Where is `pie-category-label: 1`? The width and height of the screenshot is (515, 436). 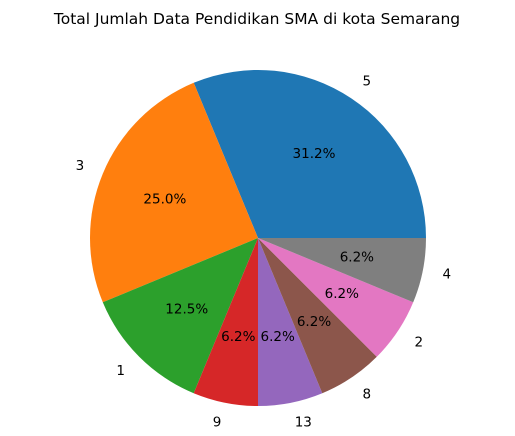 pie-category-label: 1 is located at coordinates (120, 371).